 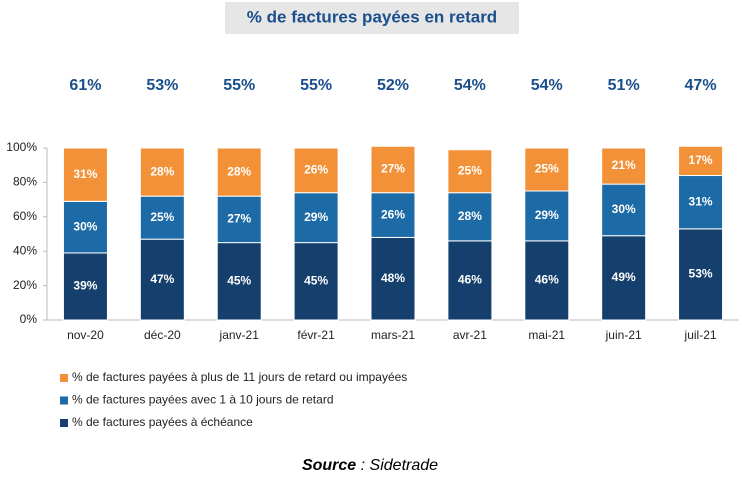 I want to click on total-label: 61%, so click(x=85, y=85).